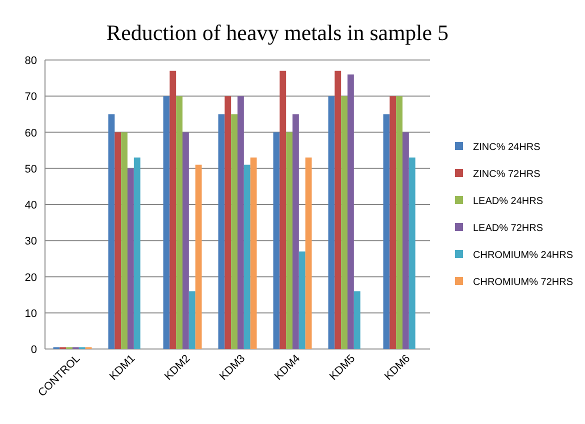 The height and width of the screenshot is (424, 585). Describe the element at coordinates (507, 147) in the screenshot. I see `legend-label: ZINC% 24HRS` at that location.